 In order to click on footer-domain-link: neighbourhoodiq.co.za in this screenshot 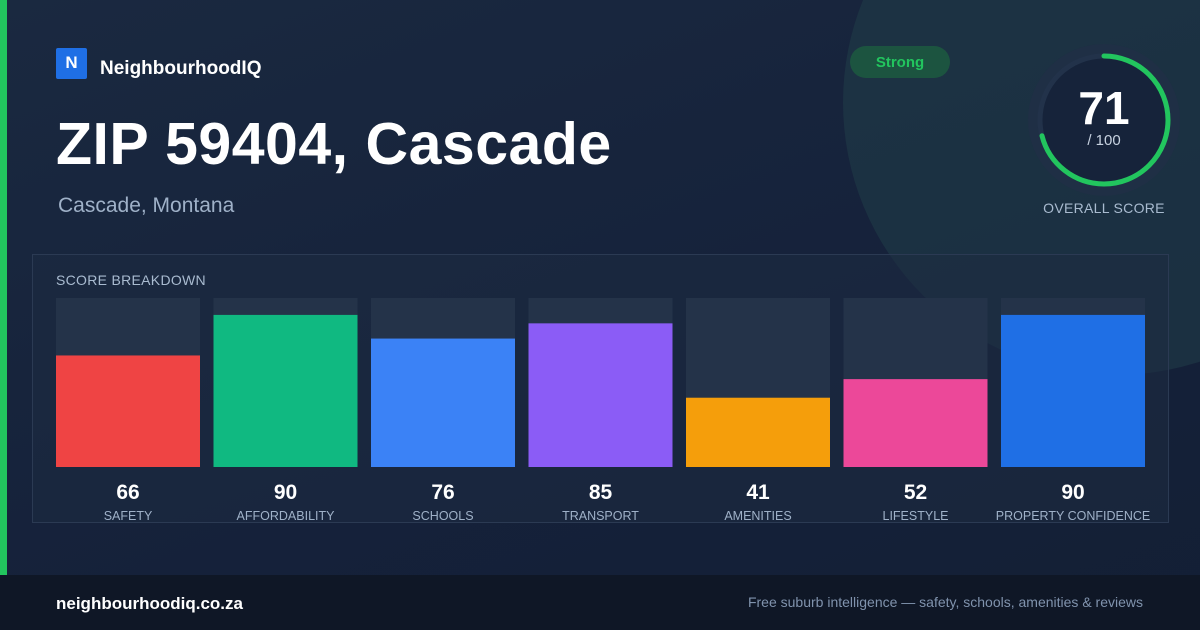, I will do `click(149, 603)`.